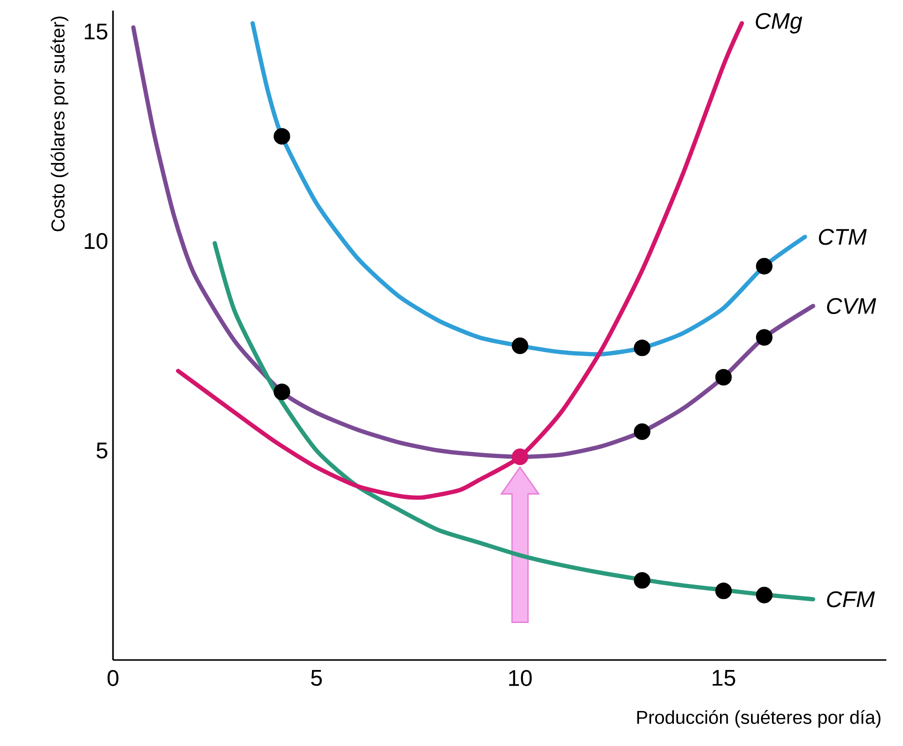  What do you see at coordinates (520, 678) in the screenshot?
I see `x-tick-label: 10` at bounding box center [520, 678].